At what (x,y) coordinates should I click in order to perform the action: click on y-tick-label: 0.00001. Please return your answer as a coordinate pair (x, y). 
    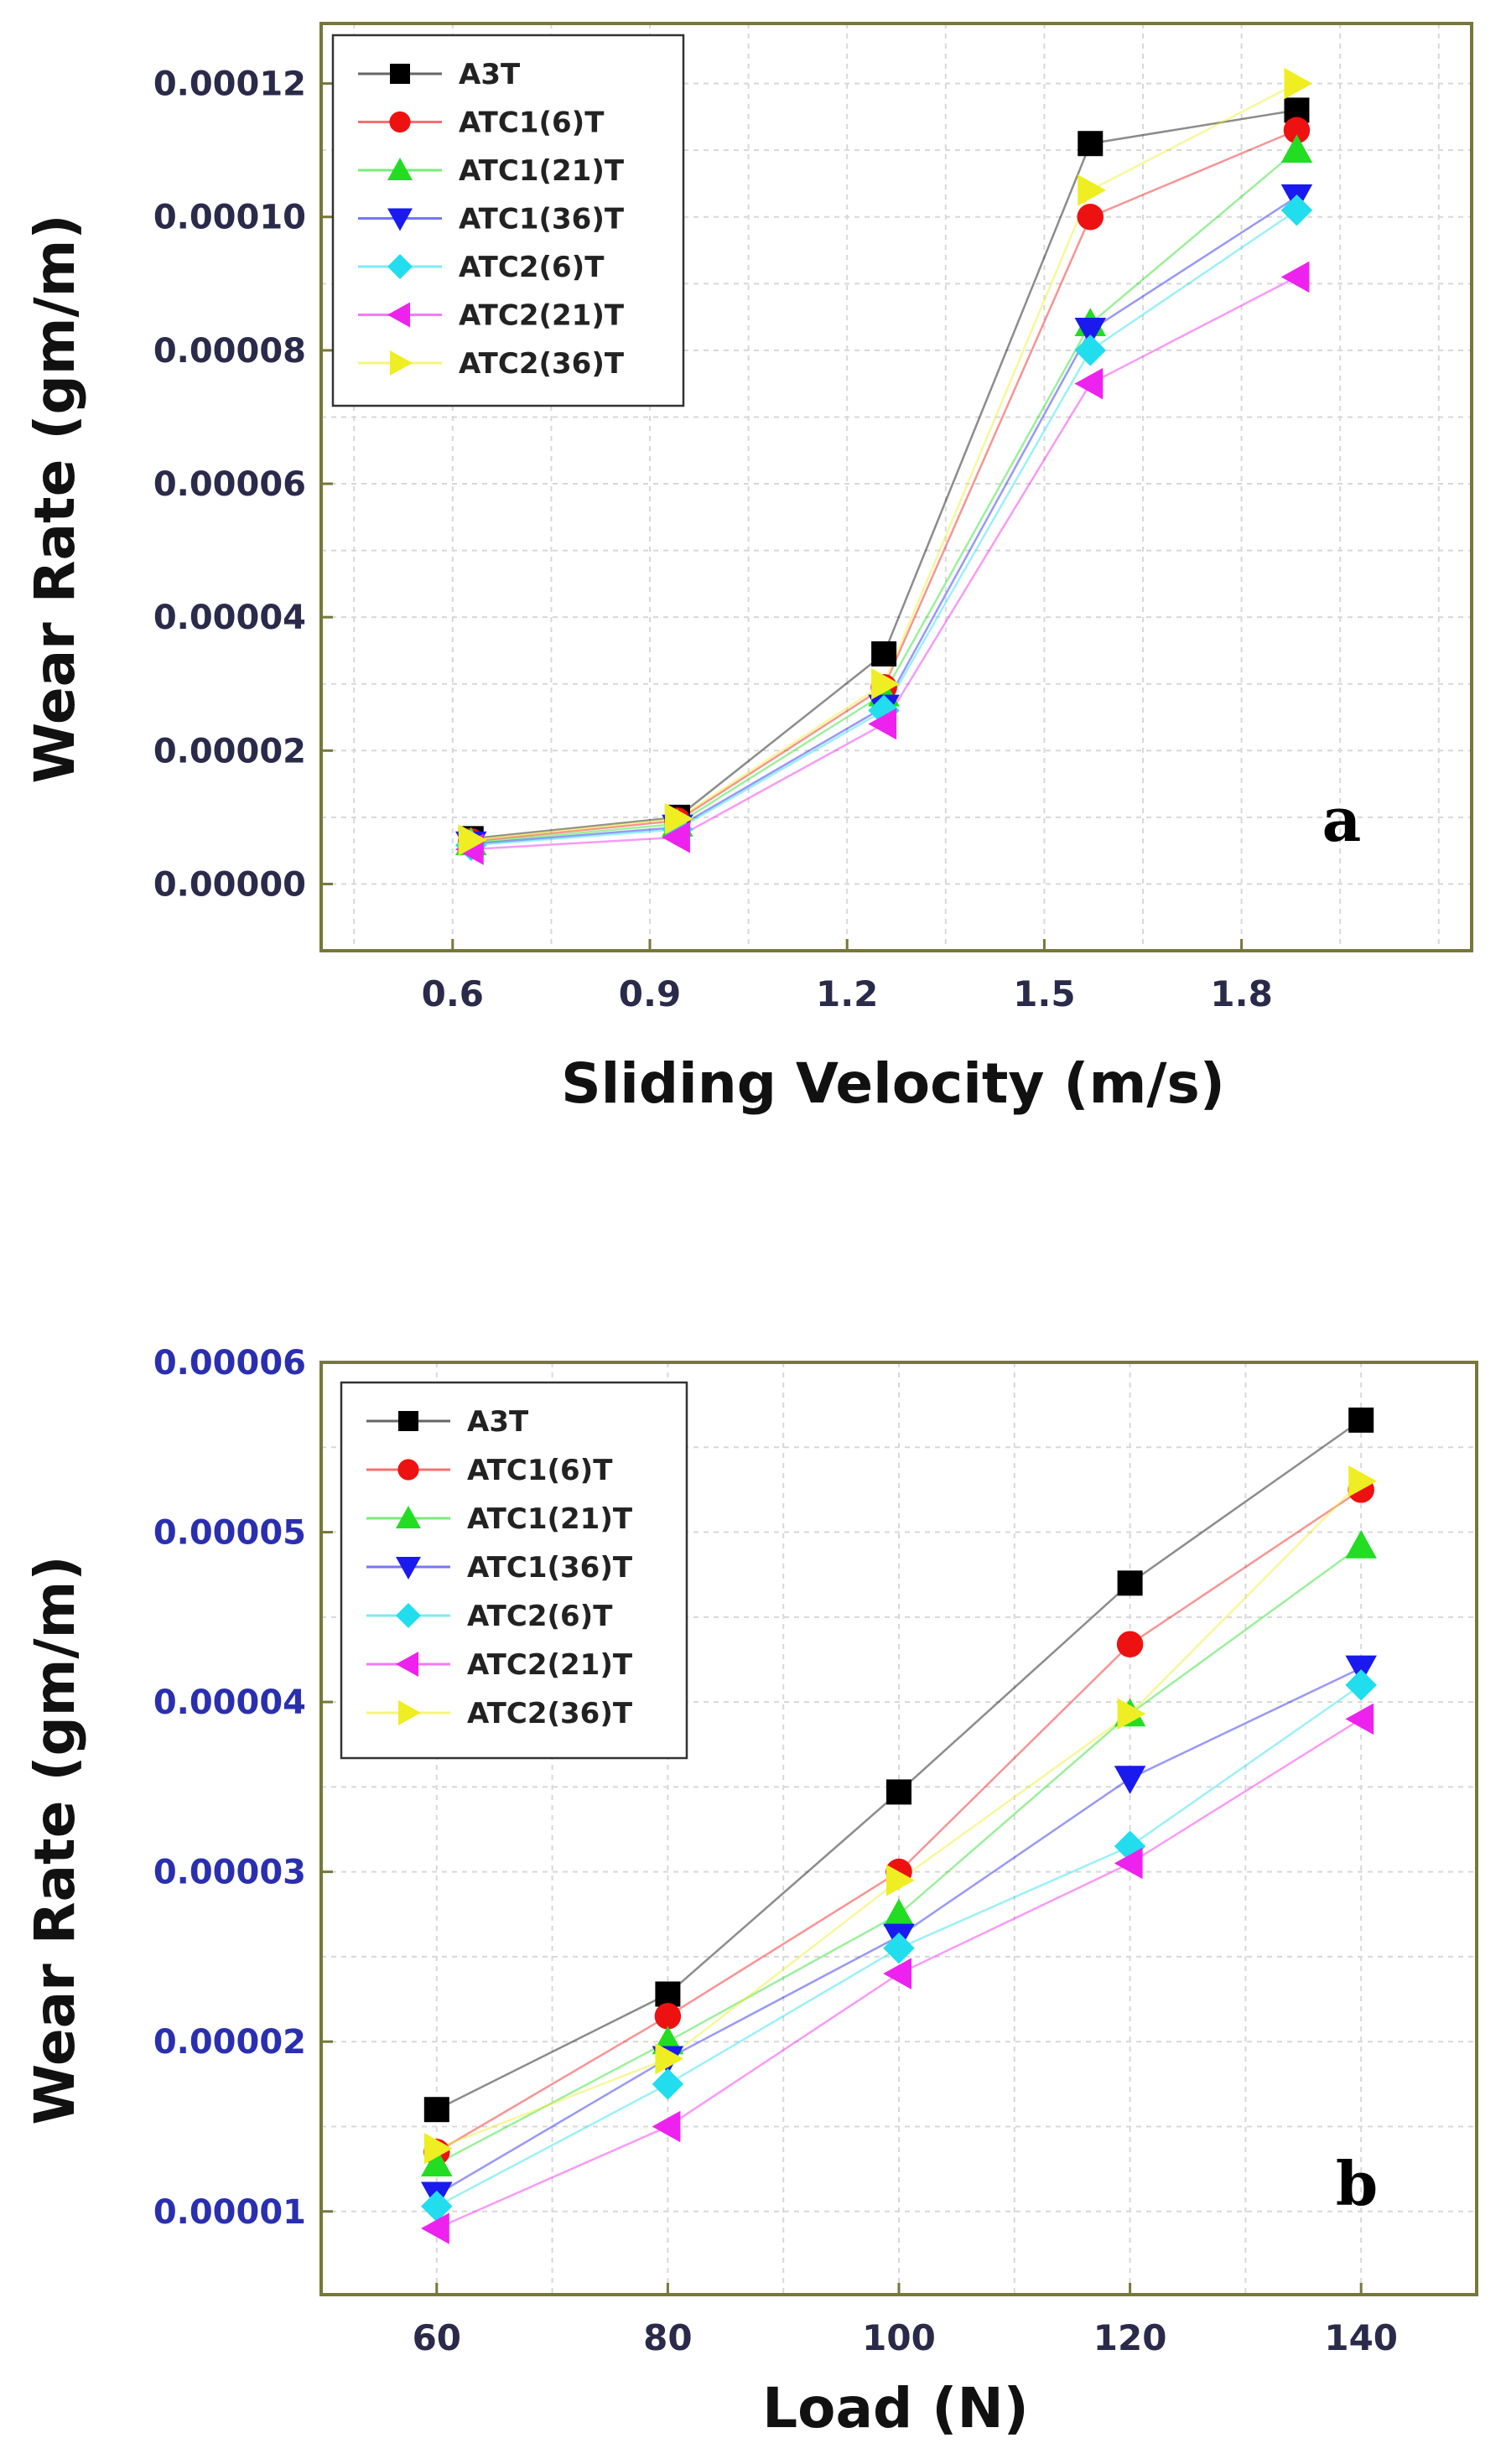
    Looking at the image, I should click on (230, 2212).